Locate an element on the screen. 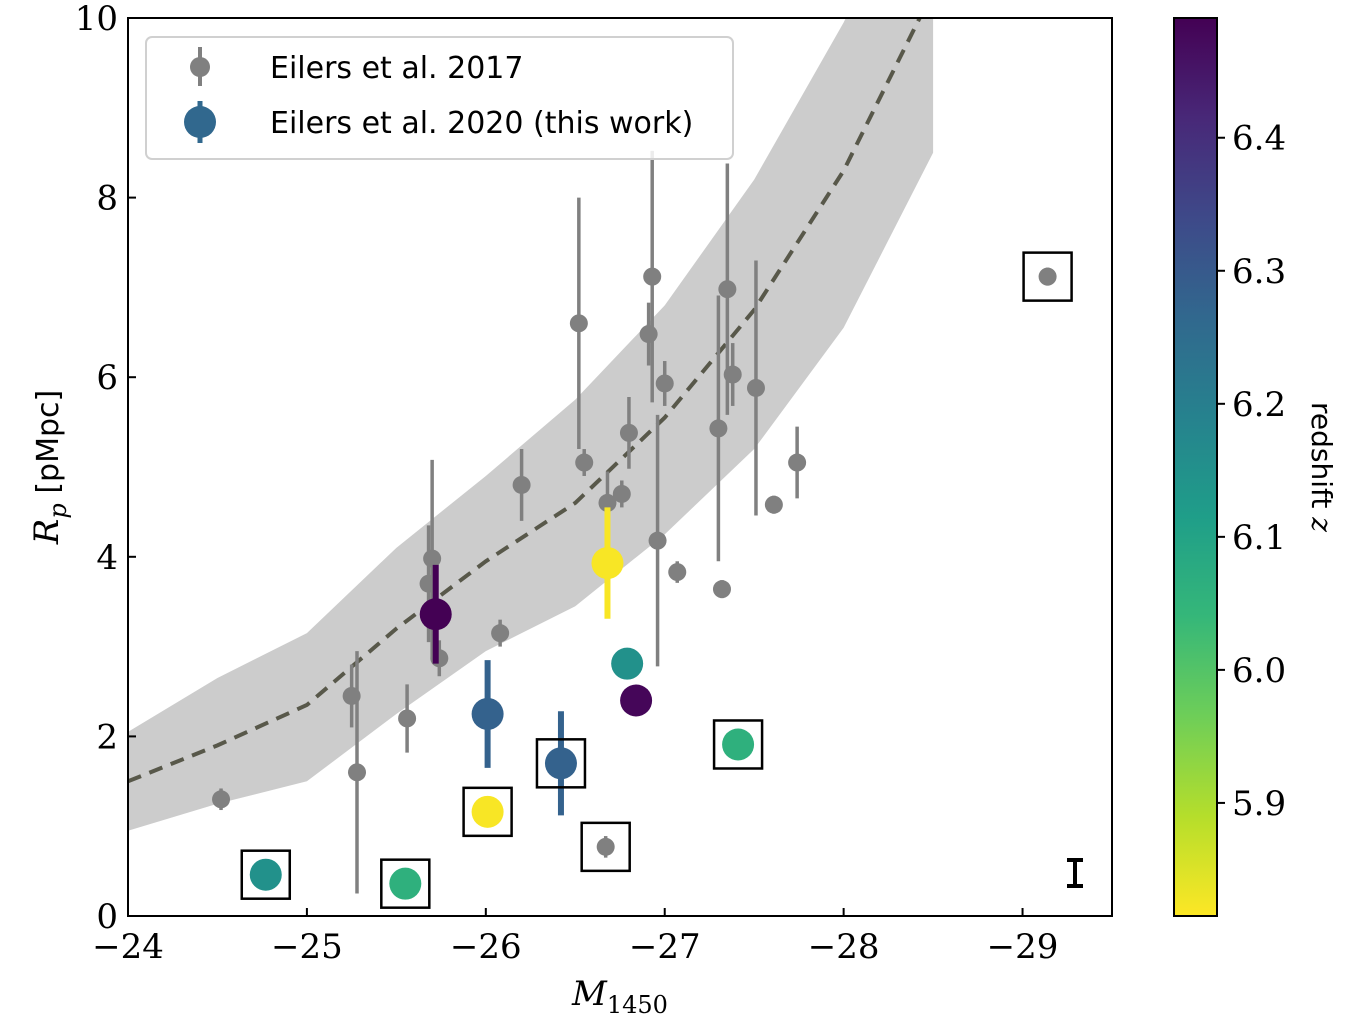  x-tick-label: −26 is located at coordinates (486, 947).